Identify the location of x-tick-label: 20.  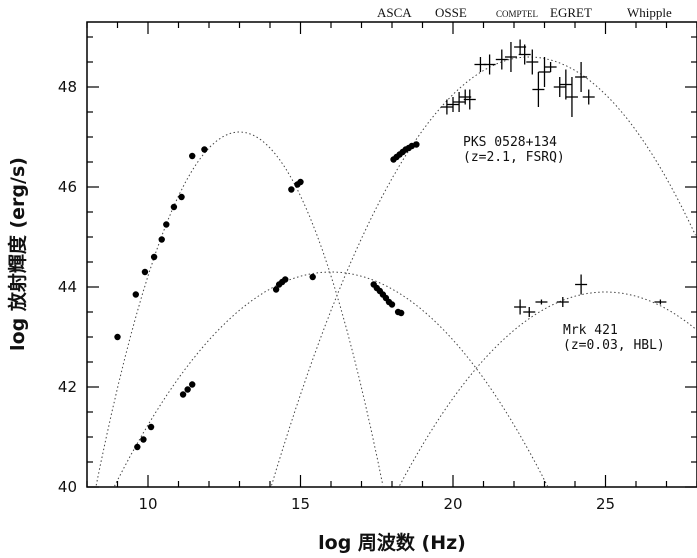
(452, 504).